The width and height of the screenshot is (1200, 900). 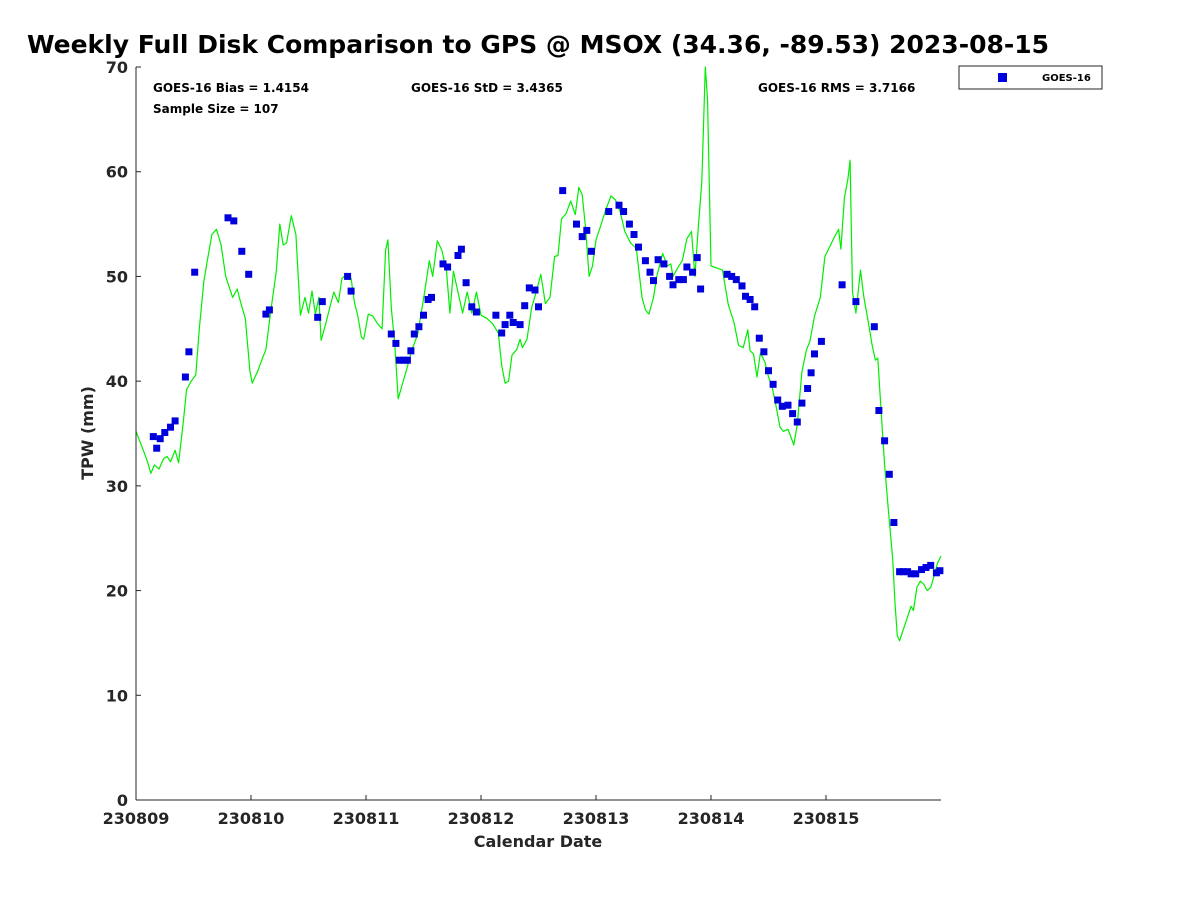 What do you see at coordinates (87, 433) in the screenshot?
I see `y-axis-label: TPW (mm)` at bounding box center [87, 433].